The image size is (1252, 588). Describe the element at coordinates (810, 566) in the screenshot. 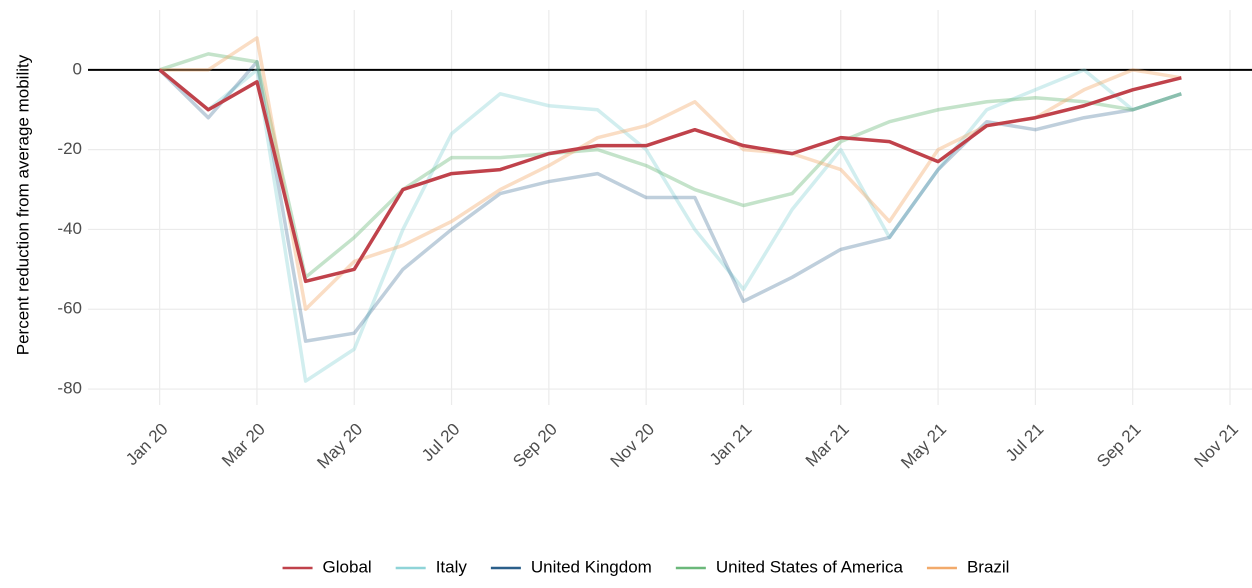

I see `legend-label: United States of America` at that location.